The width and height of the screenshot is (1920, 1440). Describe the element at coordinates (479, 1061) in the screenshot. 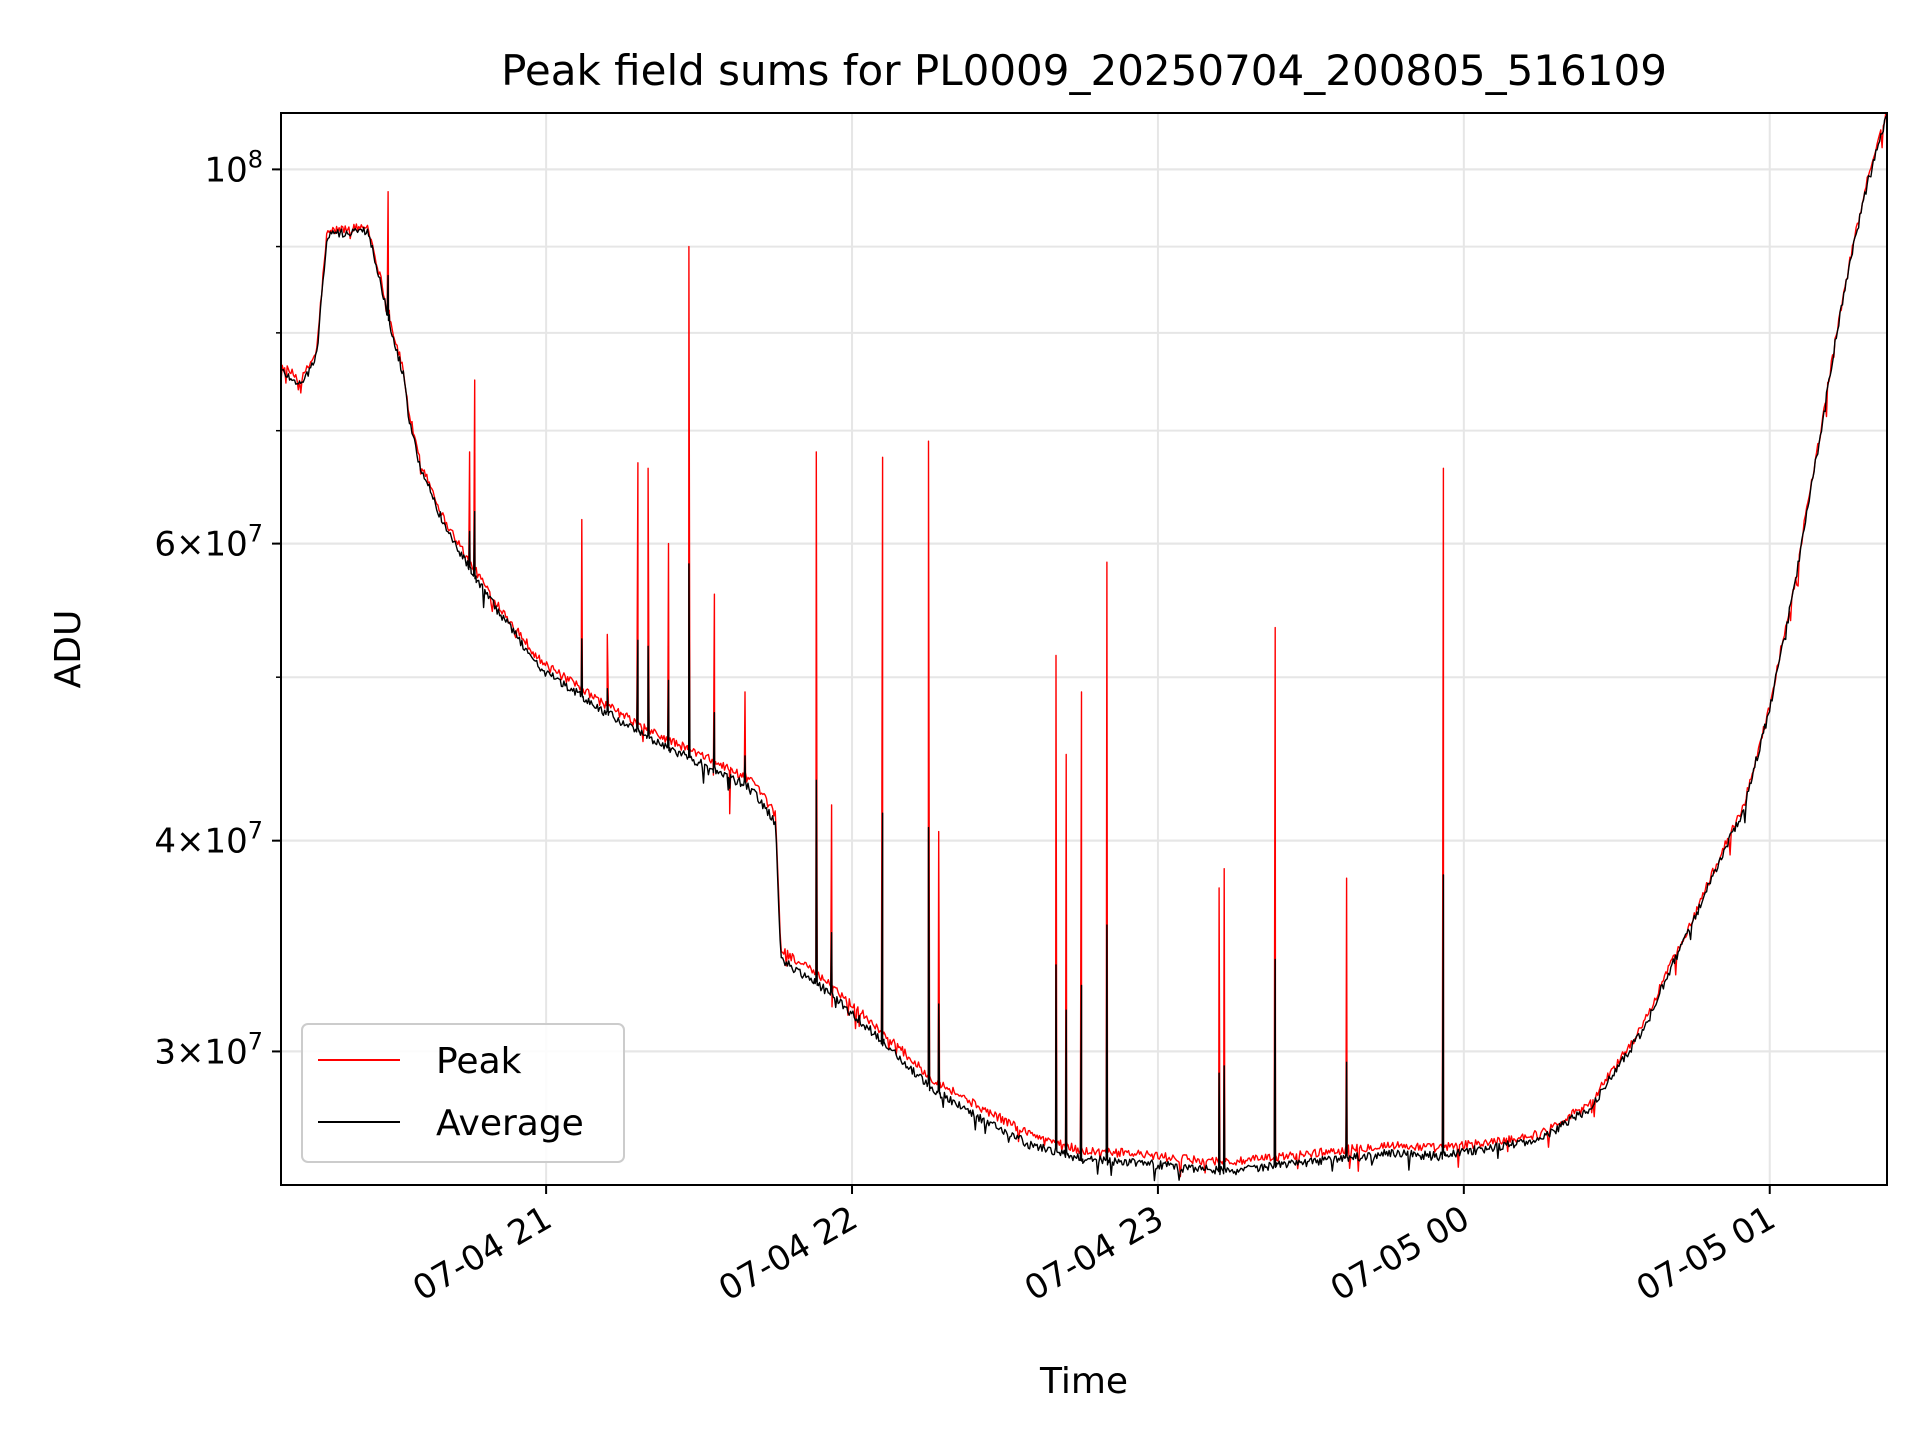

I see `legend-label-peak: Peak` at that location.